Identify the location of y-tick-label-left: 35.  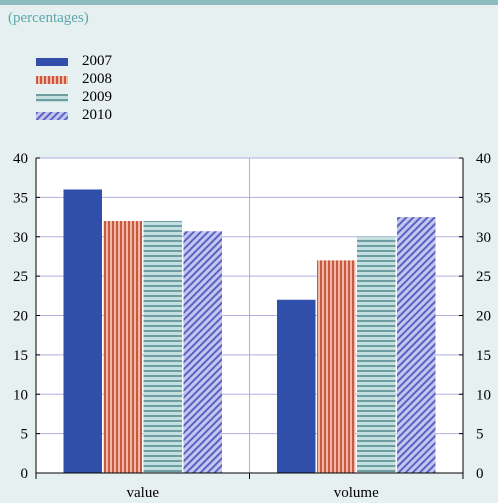
(20, 198).